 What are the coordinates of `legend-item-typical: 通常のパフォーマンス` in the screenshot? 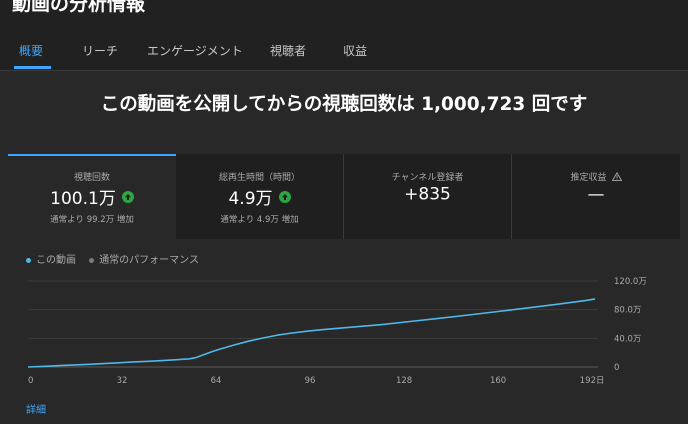 It's located at (144, 258).